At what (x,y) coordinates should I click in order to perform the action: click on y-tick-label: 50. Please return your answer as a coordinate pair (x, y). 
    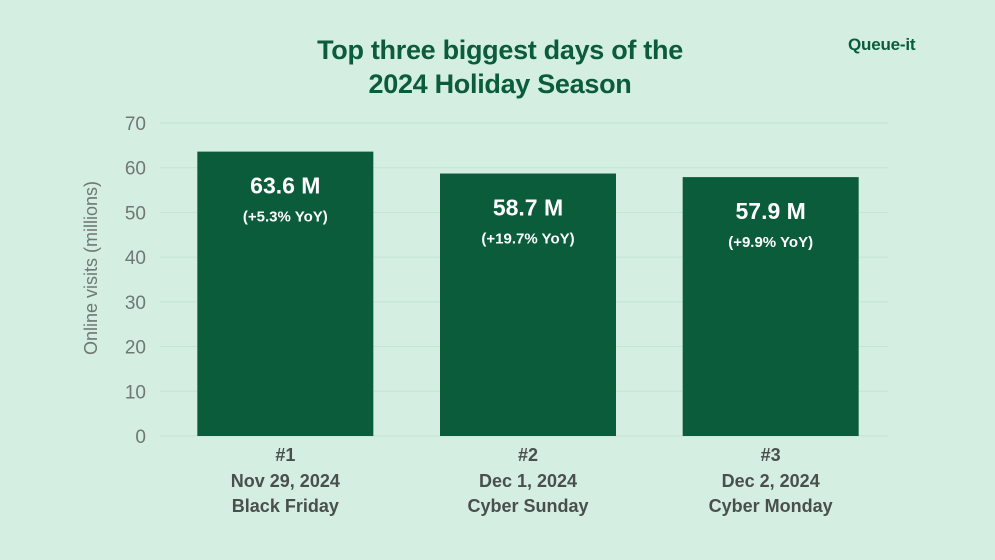
    Looking at the image, I should click on (135, 213).